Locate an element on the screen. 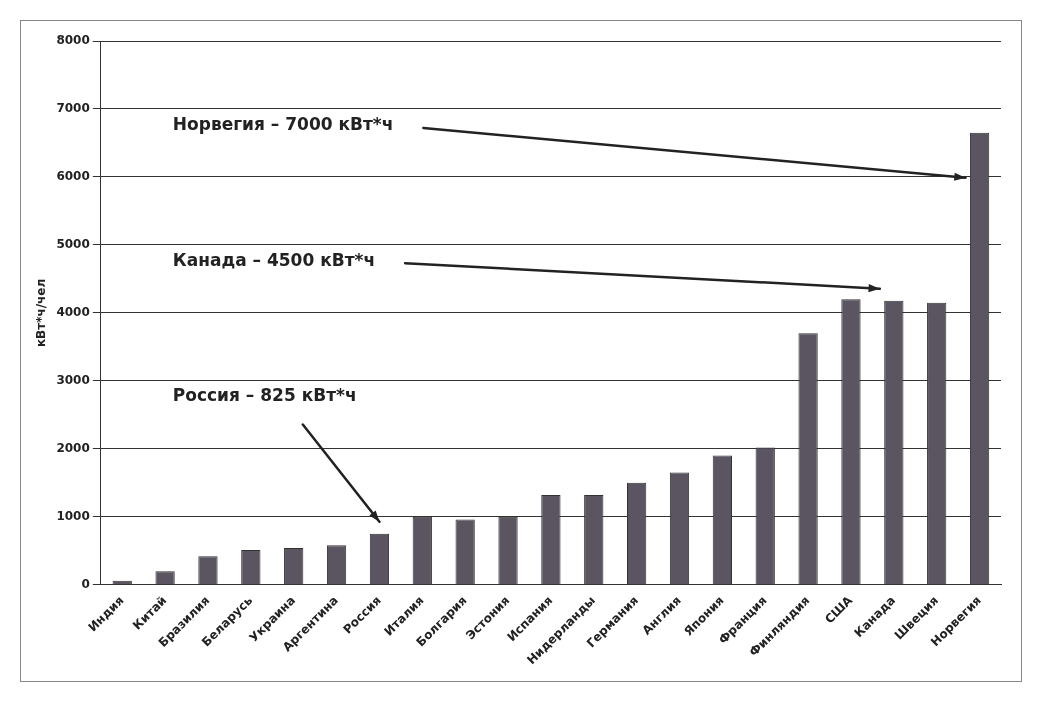 This screenshot has width=1045, height=711. y-tick-label: 8000 is located at coordinates (73, 40).